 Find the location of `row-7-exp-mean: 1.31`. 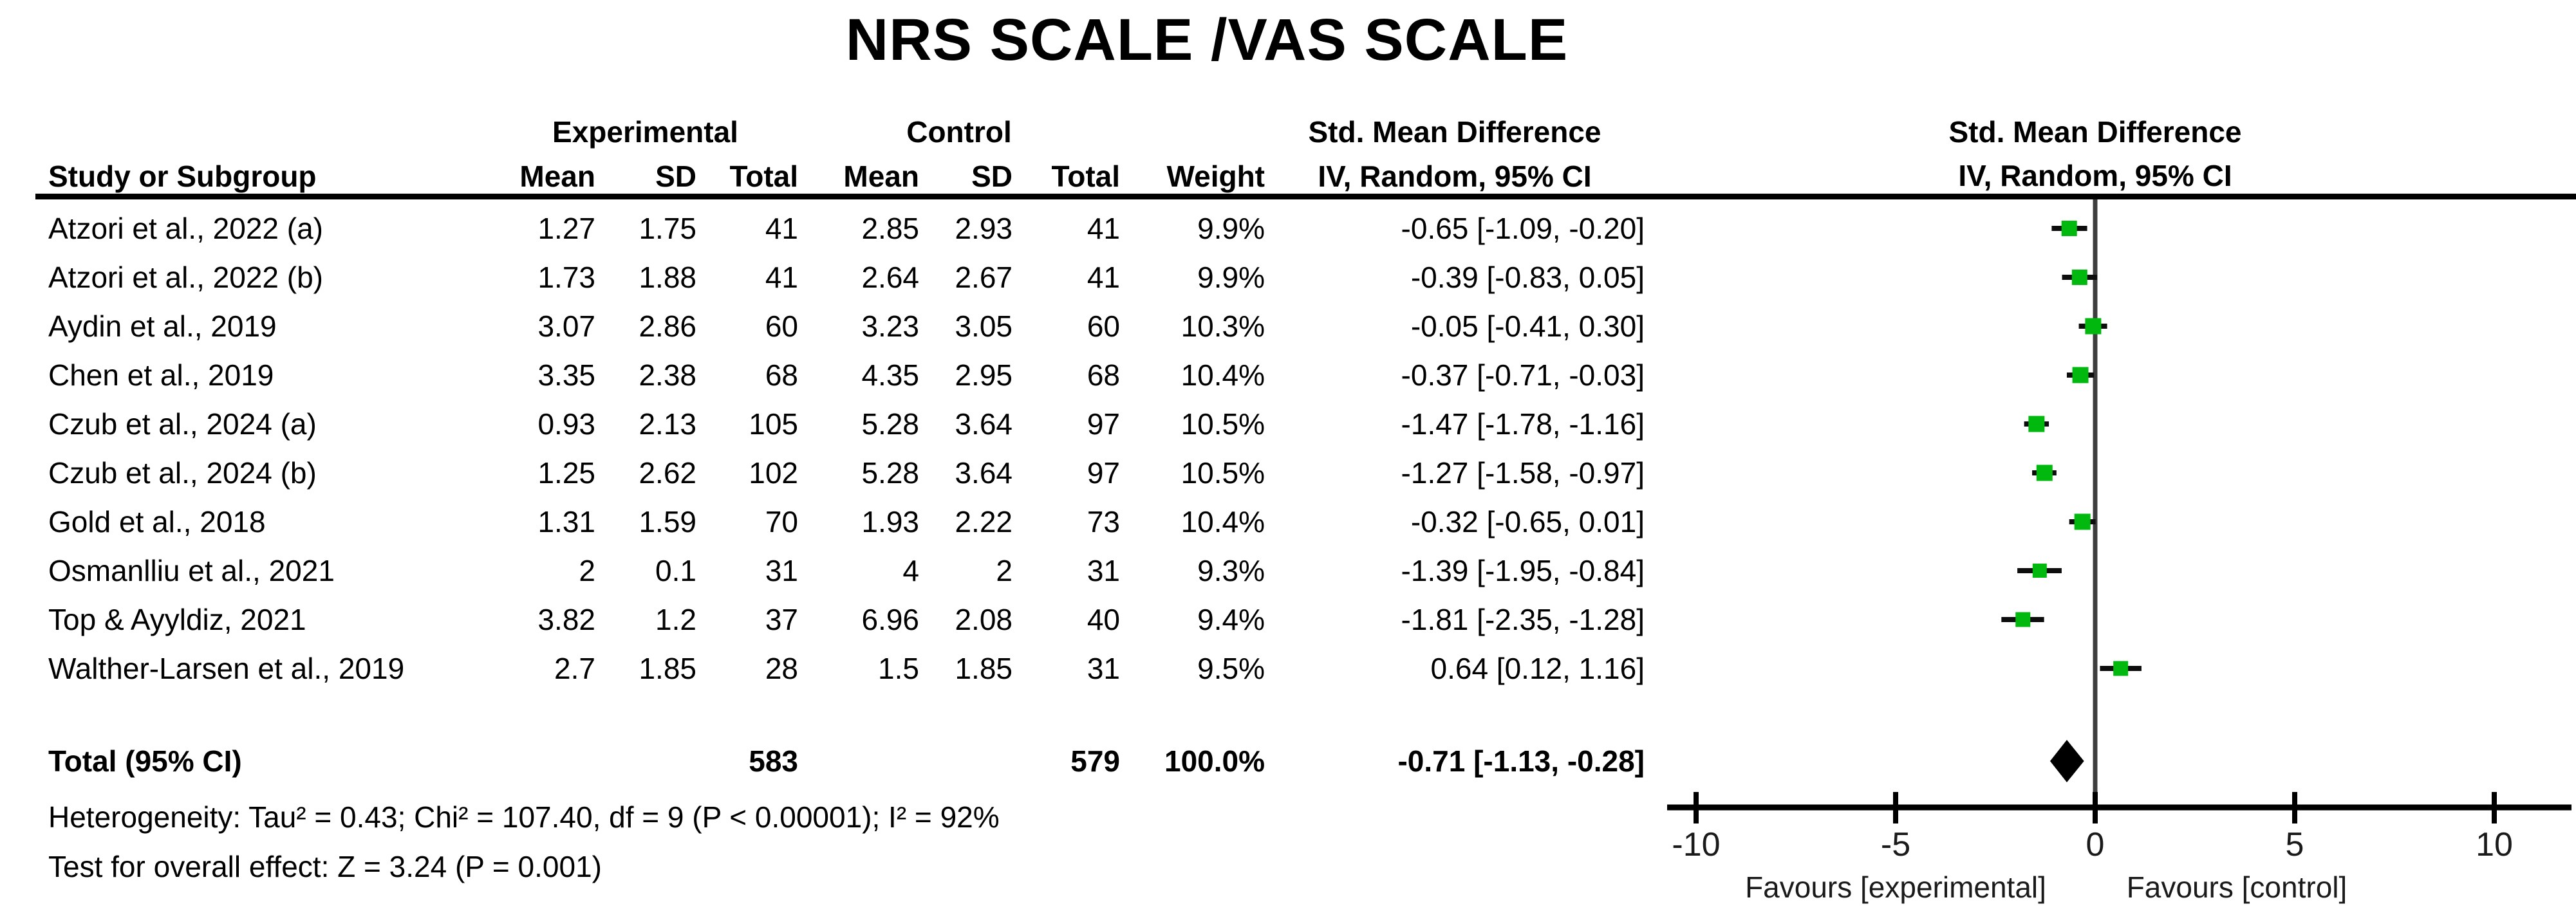

row-7-exp-mean: 1.31 is located at coordinates (566, 521).